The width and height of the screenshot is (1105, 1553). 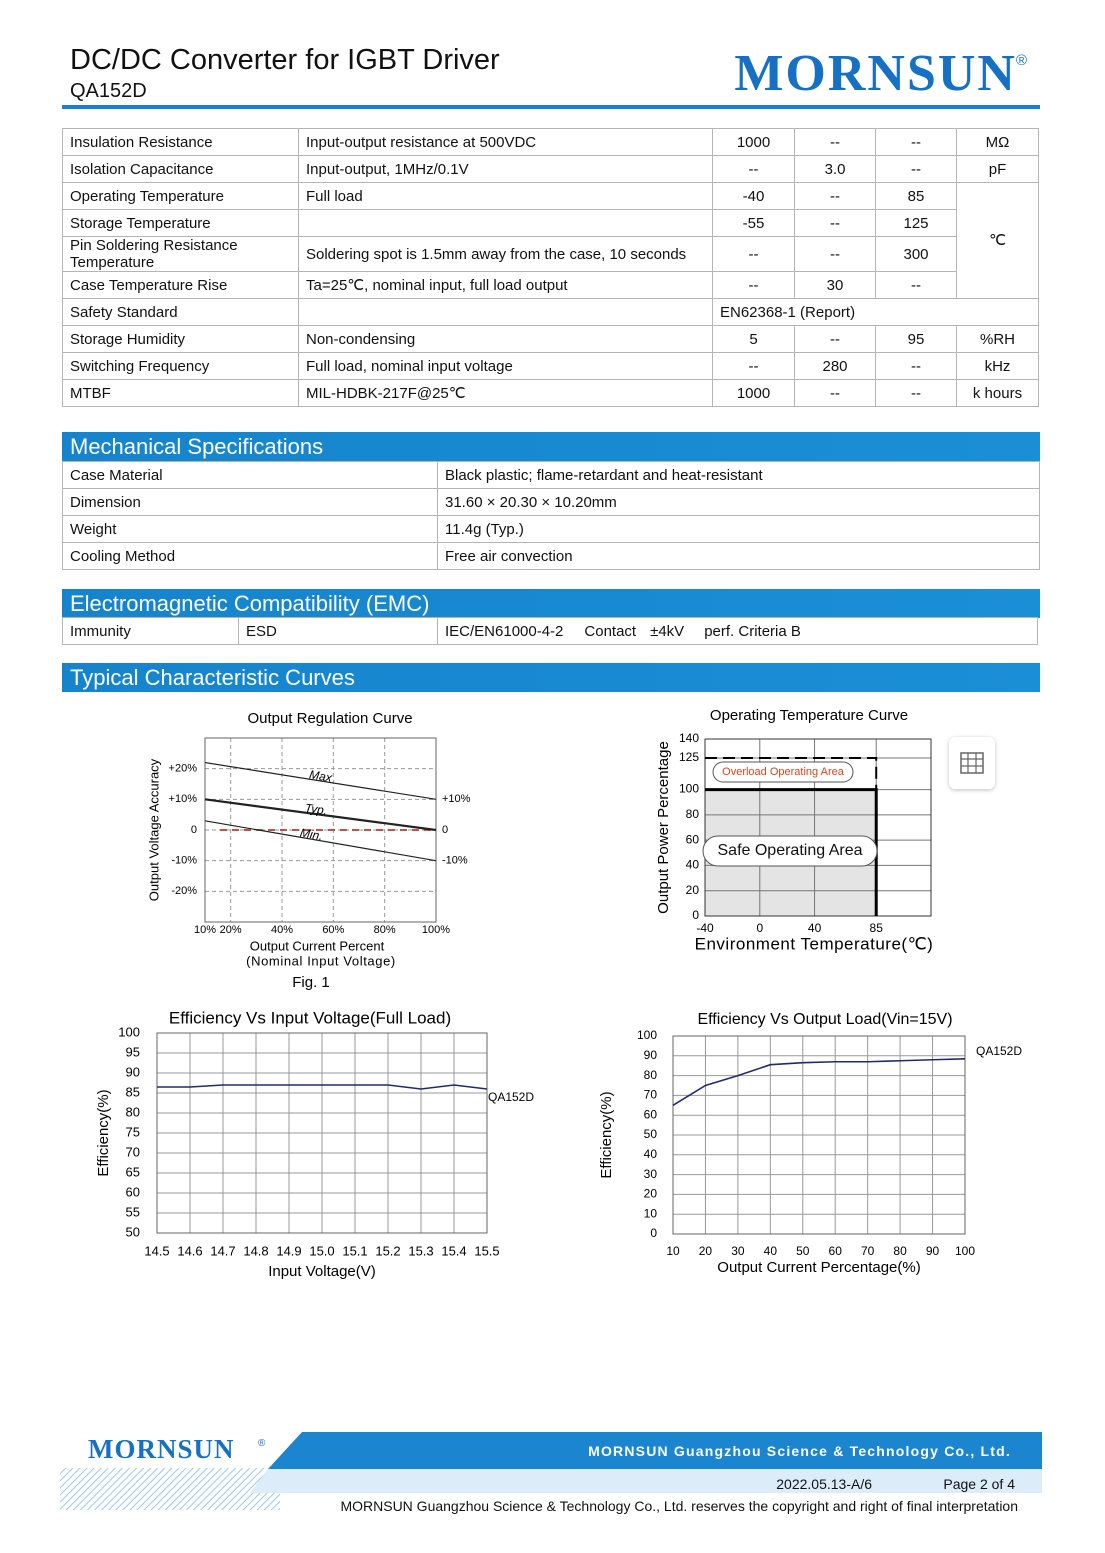 What do you see at coordinates (129, 1031) in the screenshot?
I see `y-tick-label: 100` at bounding box center [129, 1031].